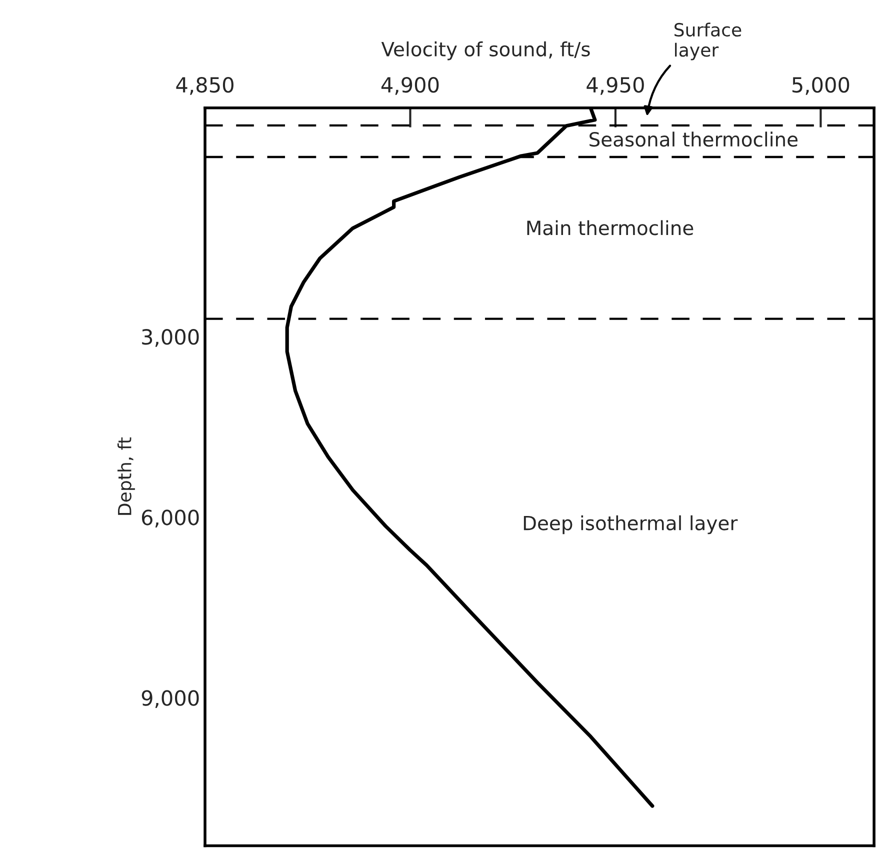 The image size is (878, 856). I want to click on y-axis-title: Depth, ft, so click(126, 476).